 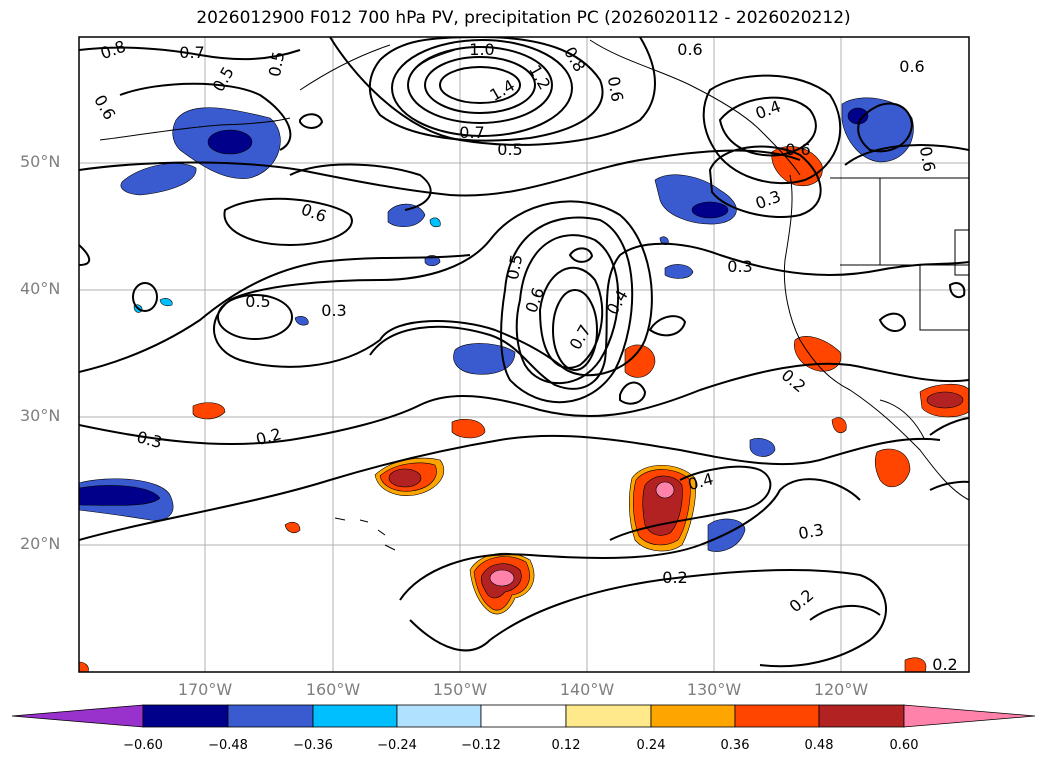 What do you see at coordinates (40, 288) in the screenshot?
I see `lat-label: 40°N` at bounding box center [40, 288].